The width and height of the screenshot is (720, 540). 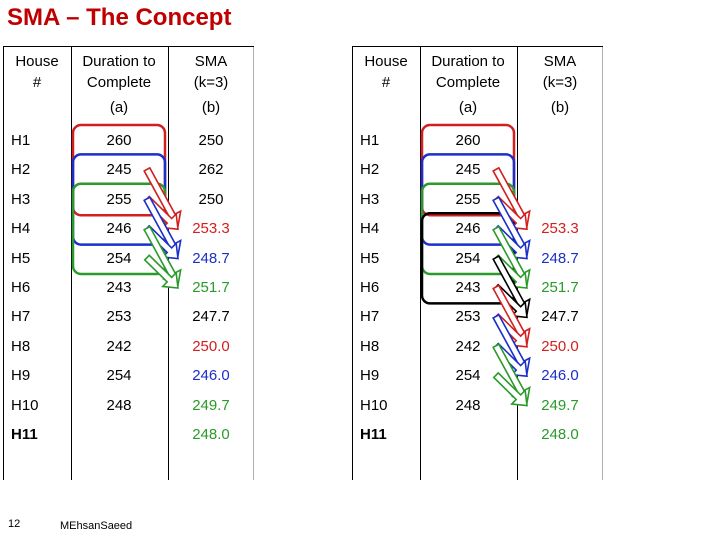 What do you see at coordinates (14, 524) in the screenshot?
I see `slide-number: 12` at bounding box center [14, 524].